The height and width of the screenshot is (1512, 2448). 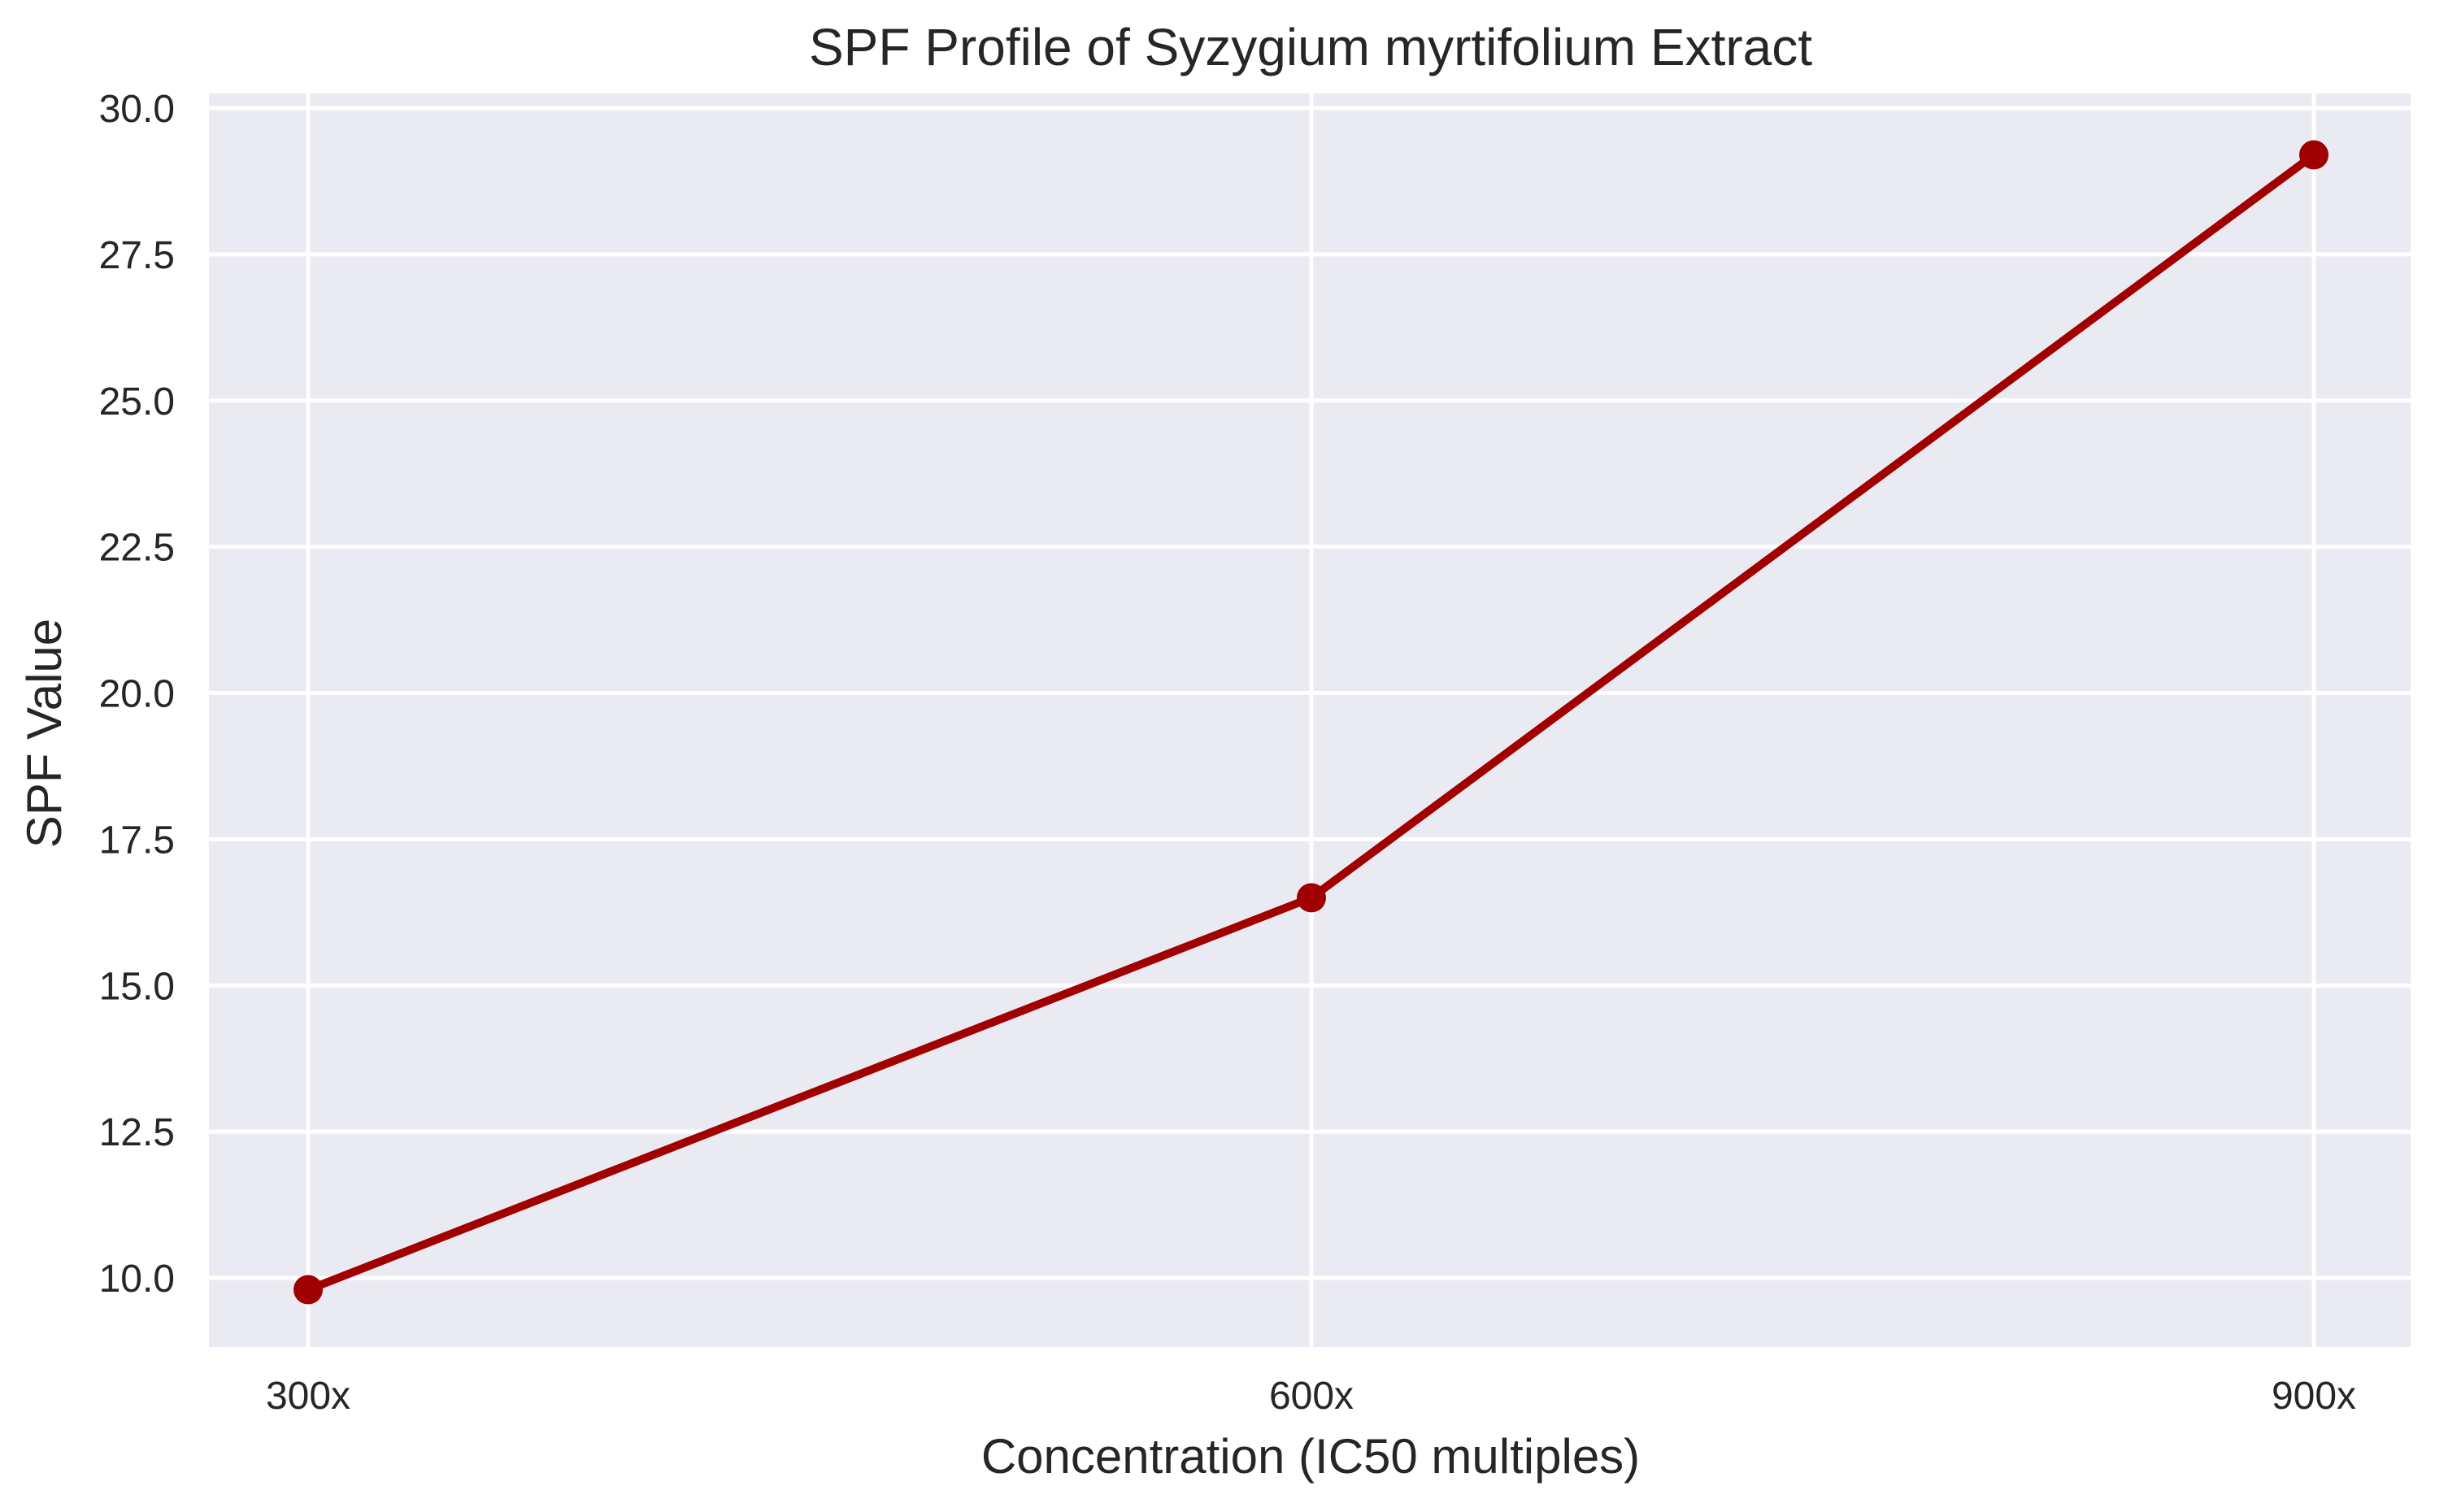 What do you see at coordinates (137, 1132) in the screenshot?
I see `y-tick-label: 12.5` at bounding box center [137, 1132].